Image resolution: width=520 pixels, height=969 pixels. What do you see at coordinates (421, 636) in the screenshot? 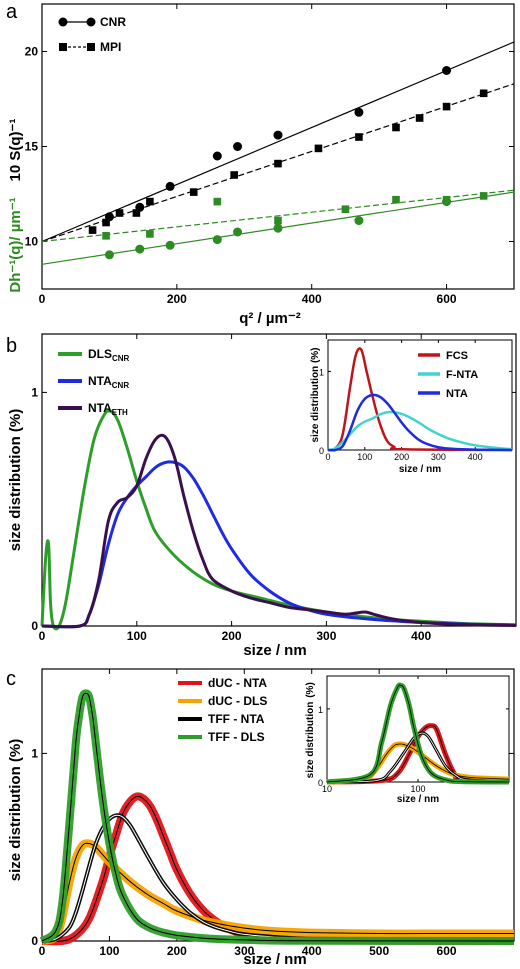
I see `panel-b-xtick-label: 400` at bounding box center [421, 636].